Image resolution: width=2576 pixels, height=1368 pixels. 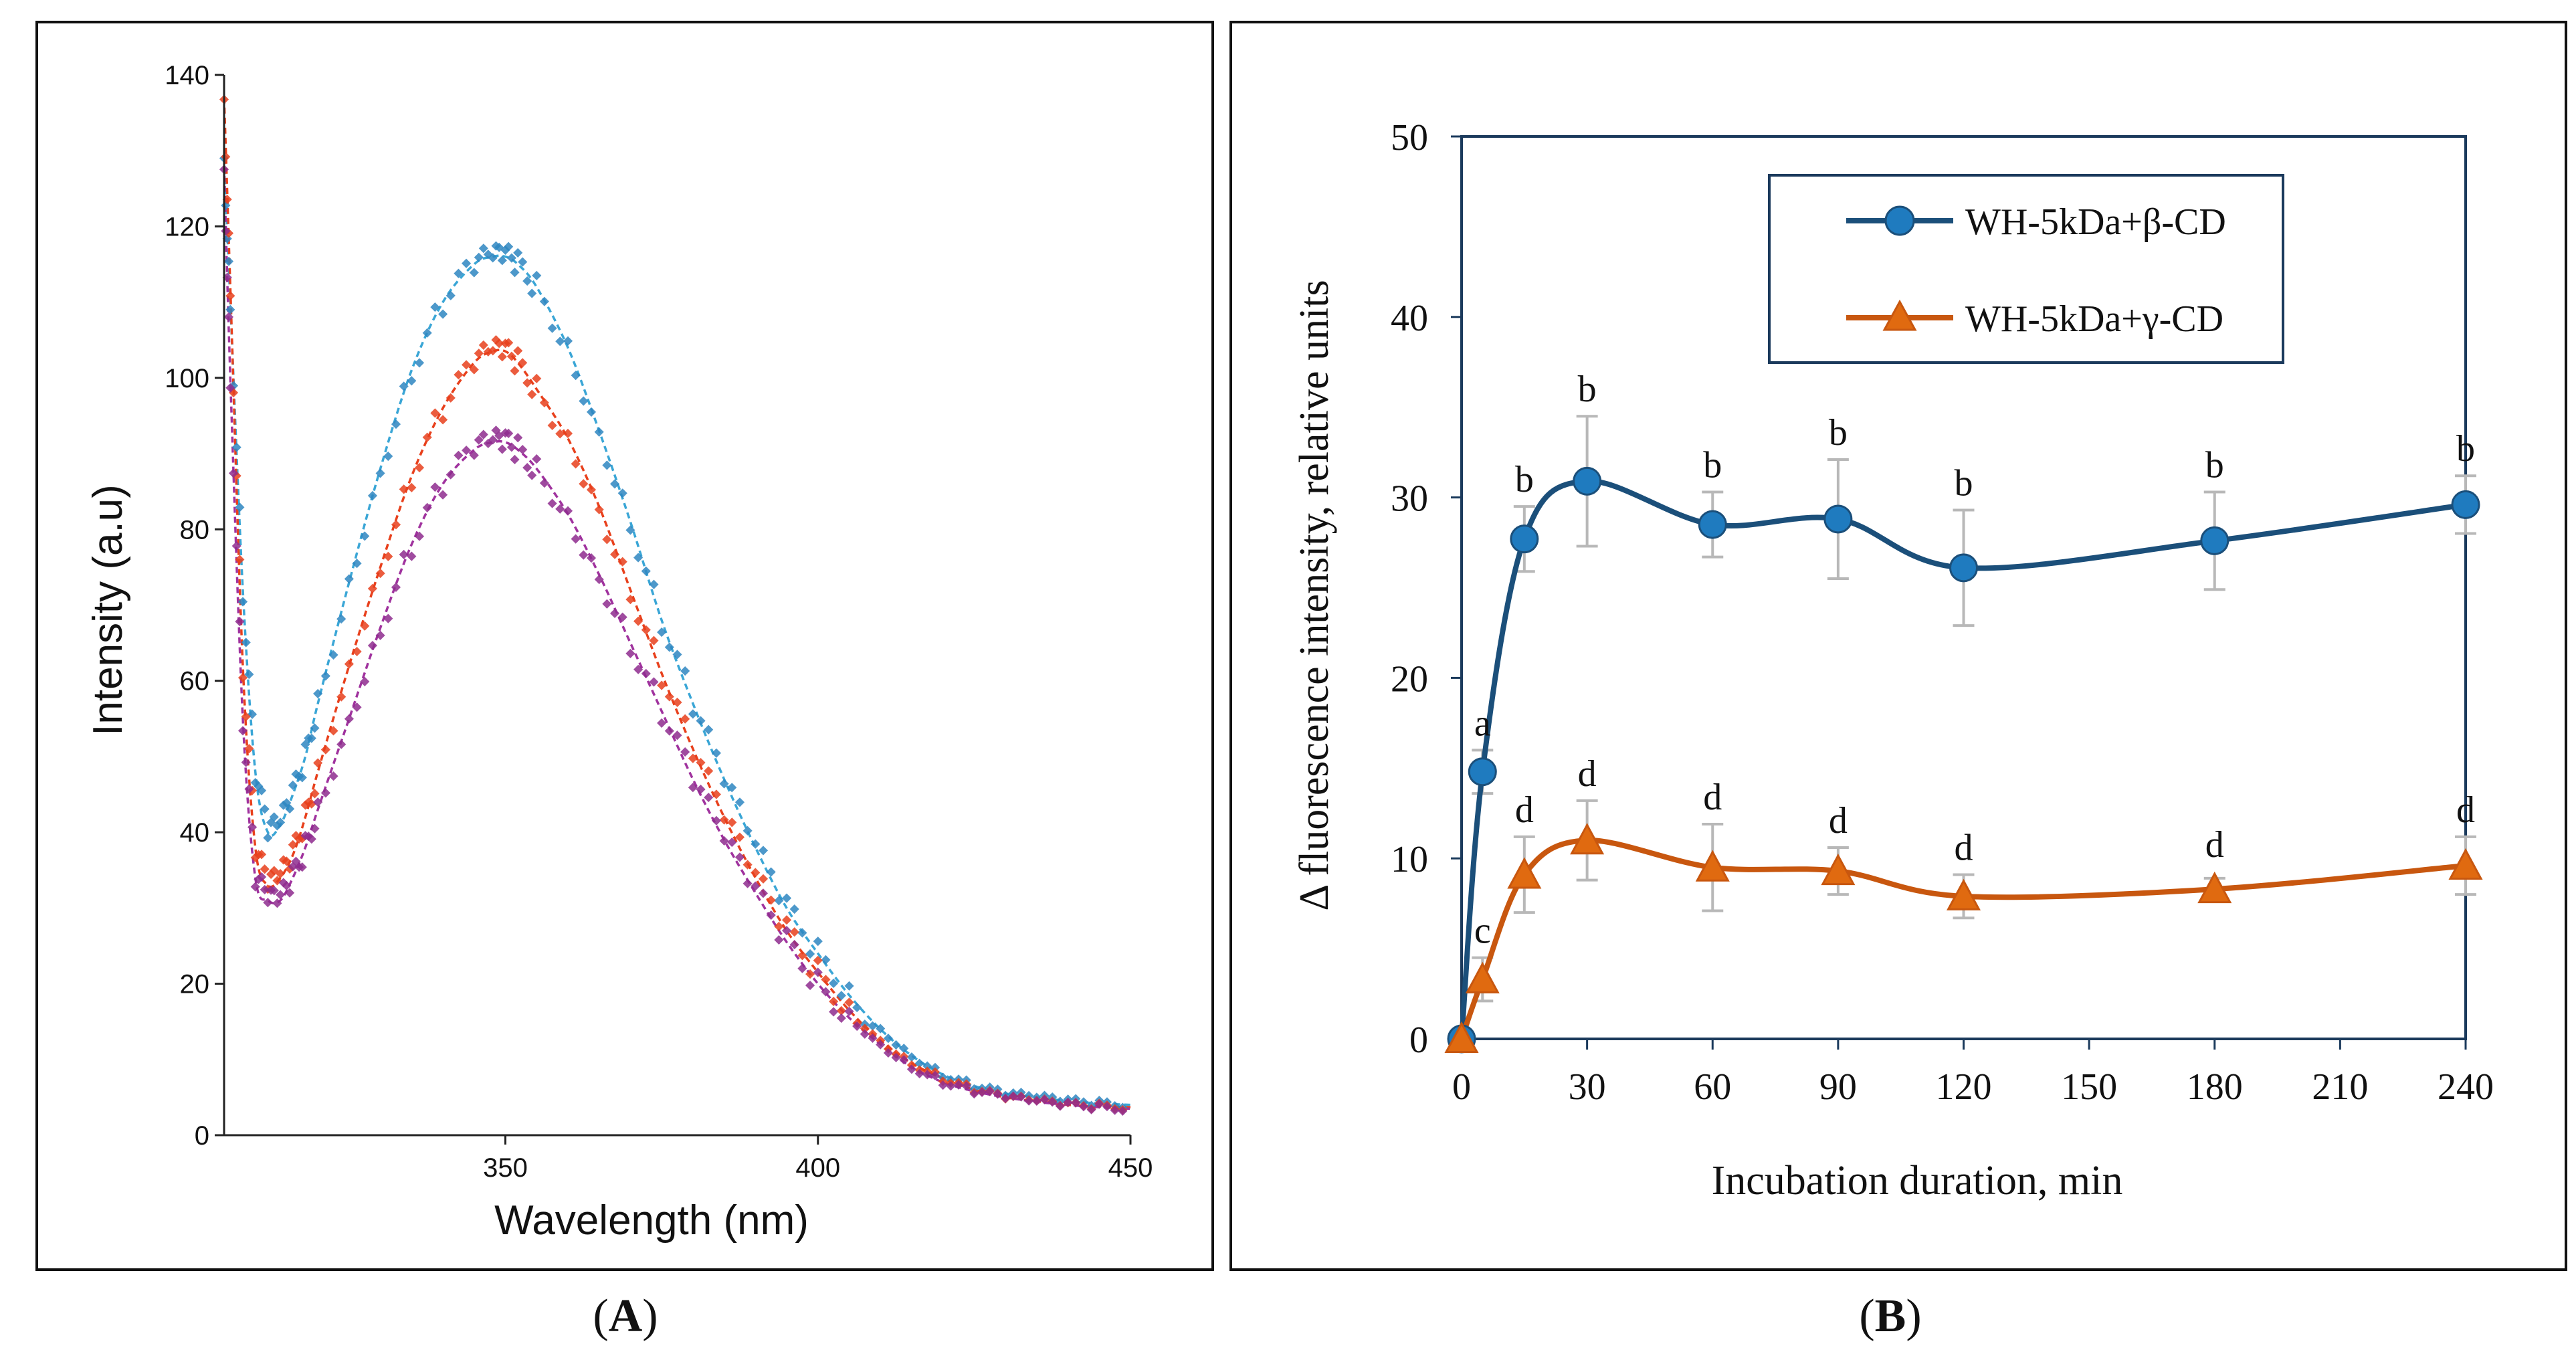 I want to click on legend-box, so click(x=2026, y=269).